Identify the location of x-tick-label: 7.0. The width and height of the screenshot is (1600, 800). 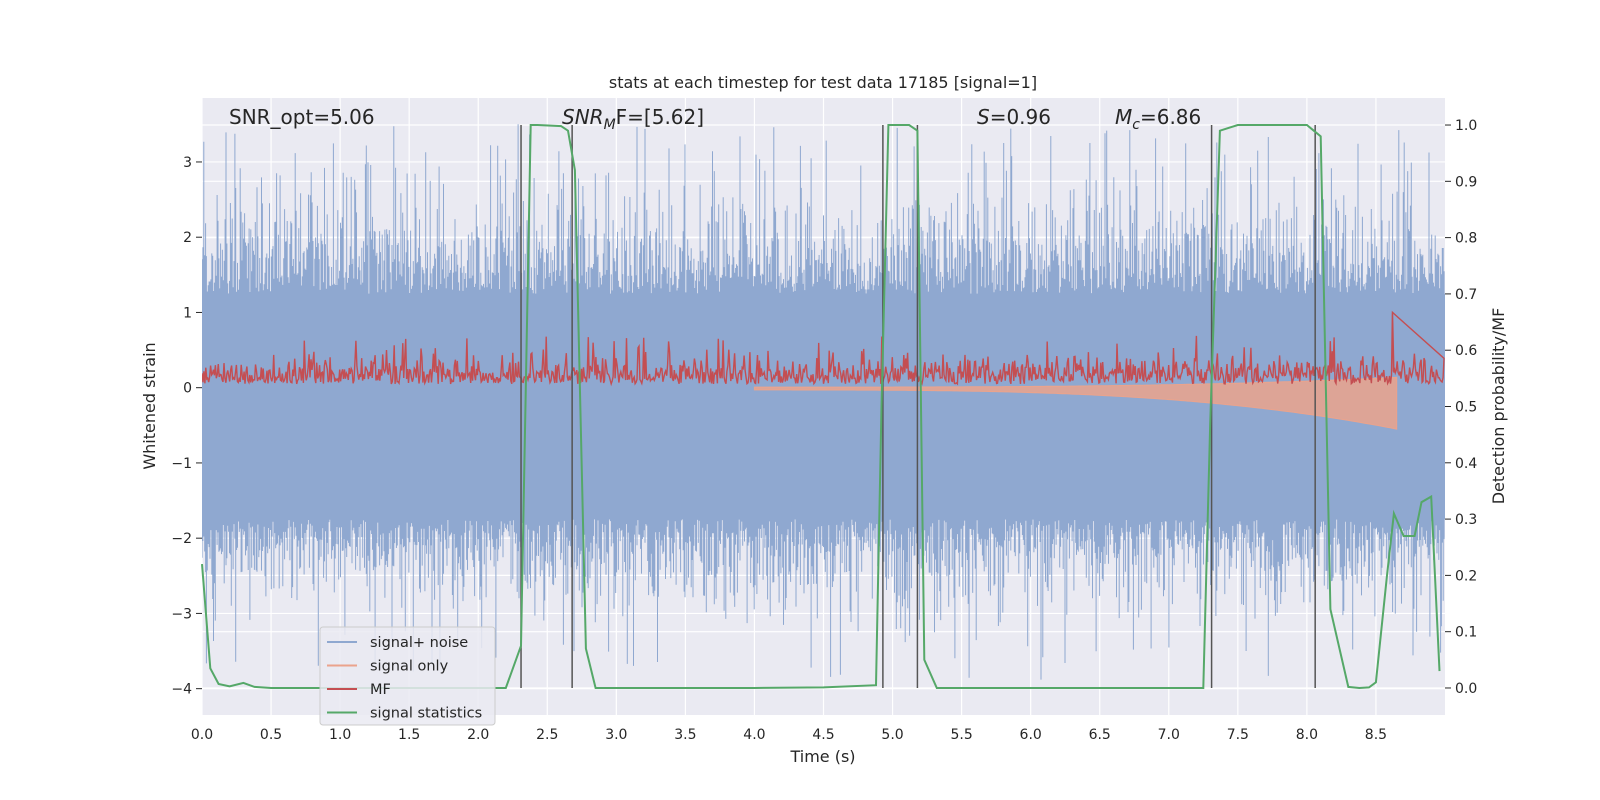
(1169, 735).